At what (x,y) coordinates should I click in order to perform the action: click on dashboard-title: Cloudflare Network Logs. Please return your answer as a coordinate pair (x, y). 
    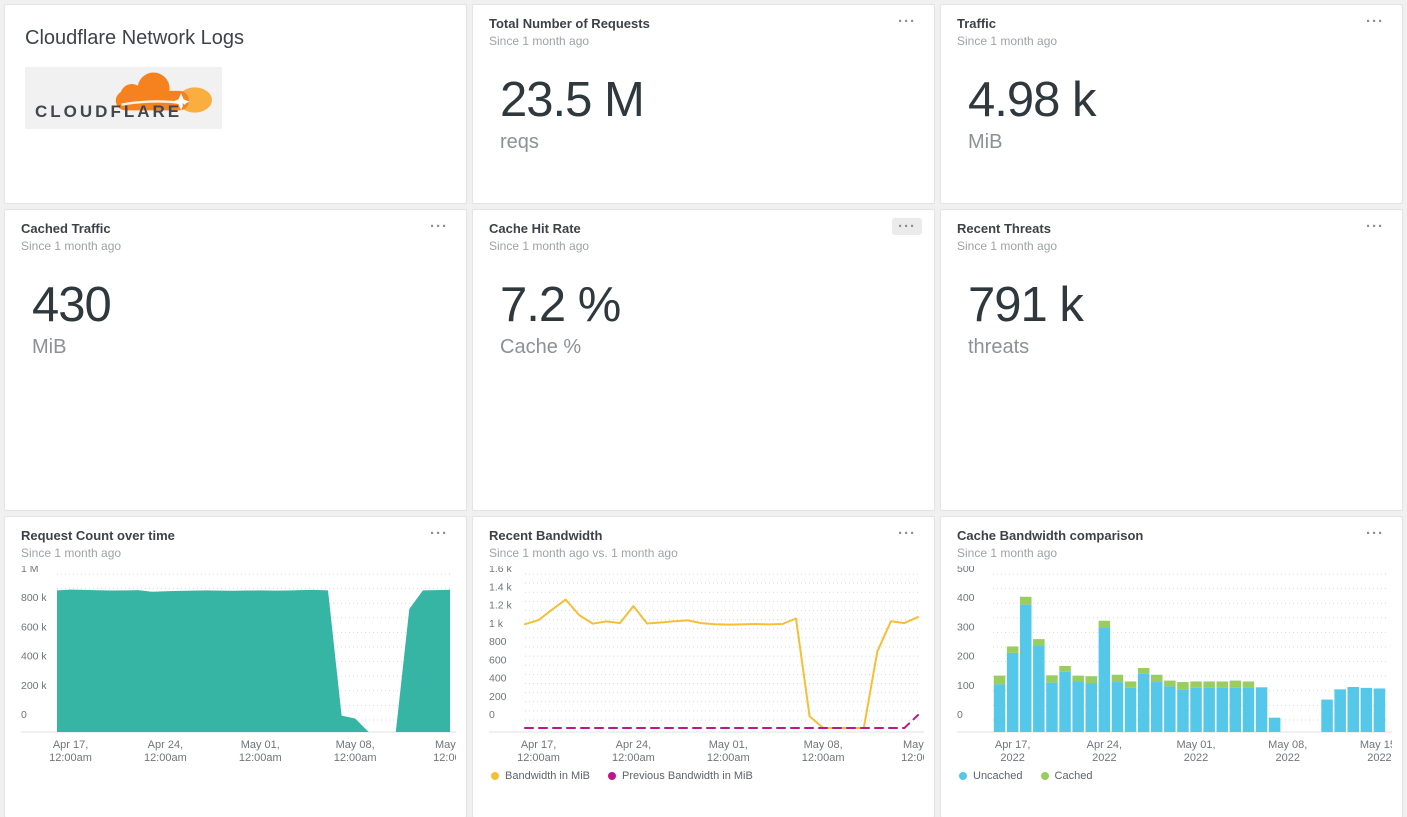
    Looking at the image, I should click on (134, 38).